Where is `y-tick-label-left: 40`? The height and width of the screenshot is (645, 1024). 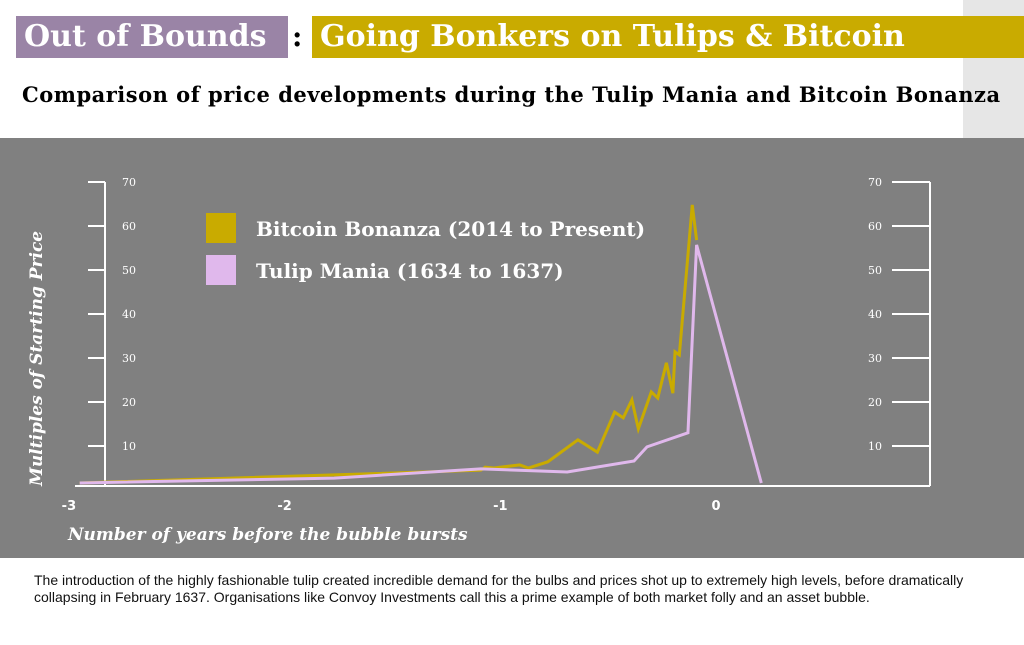
y-tick-label-left: 40 is located at coordinates (129, 314).